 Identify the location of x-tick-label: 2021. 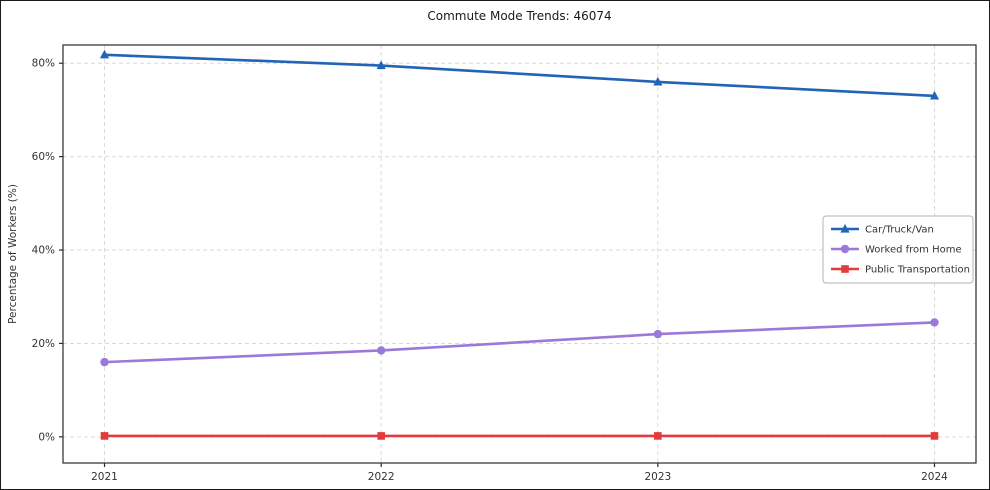
(104, 477).